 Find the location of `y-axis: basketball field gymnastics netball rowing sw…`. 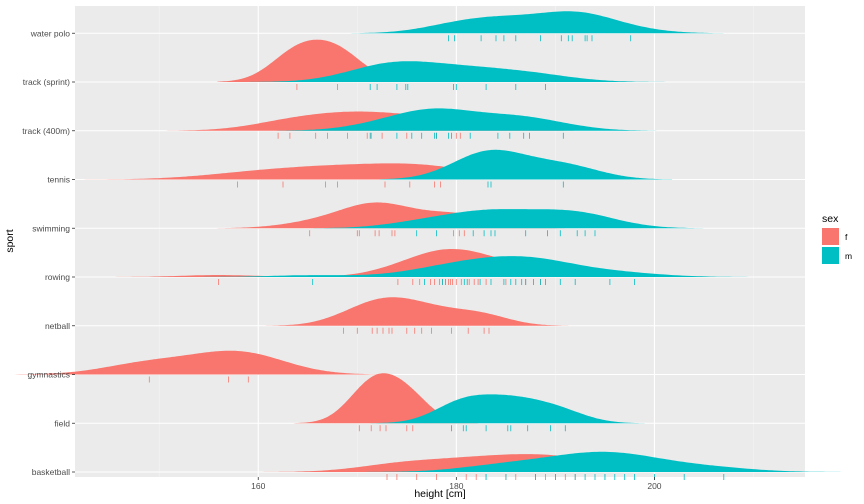

y-axis: basketball field gymnastics netball rowing sw… is located at coordinates (48, 252).